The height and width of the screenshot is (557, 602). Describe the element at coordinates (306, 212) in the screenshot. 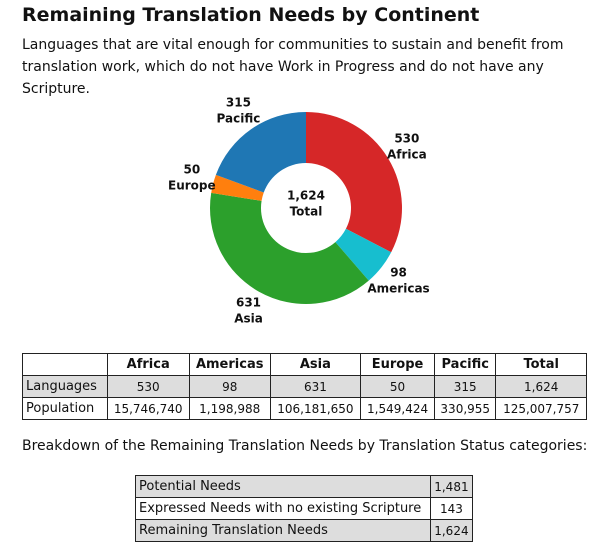

I see `center-title: Total` at that location.